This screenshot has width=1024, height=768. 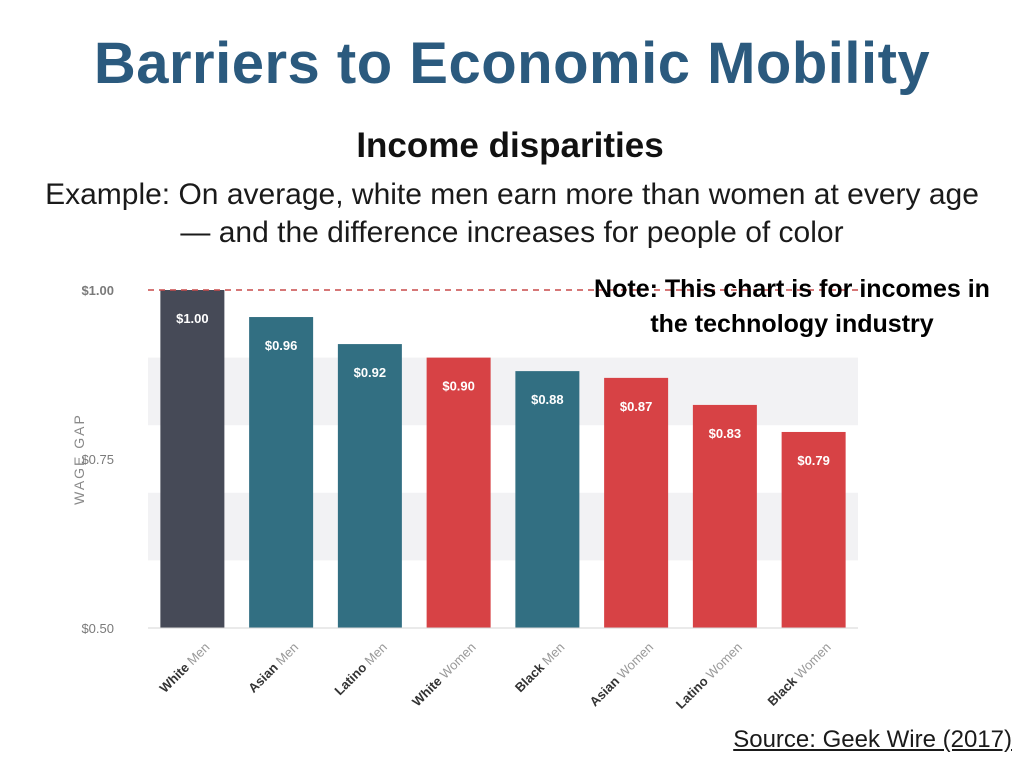 I want to click on bar-value-label: $0.87, so click(x=636, y=406).